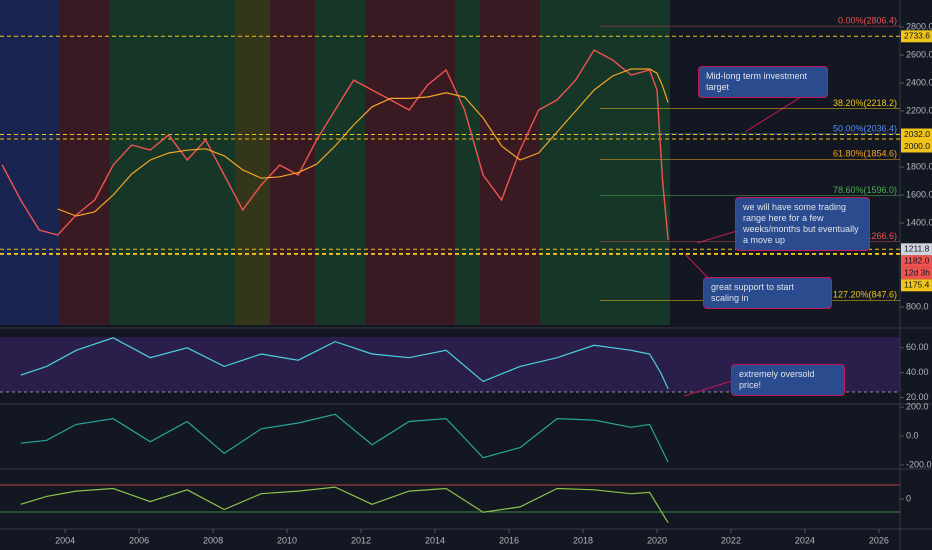 The height and width of the screenshot is (550, 932). I want to click on y-tick-label: 1400.0, so click(919, 222).